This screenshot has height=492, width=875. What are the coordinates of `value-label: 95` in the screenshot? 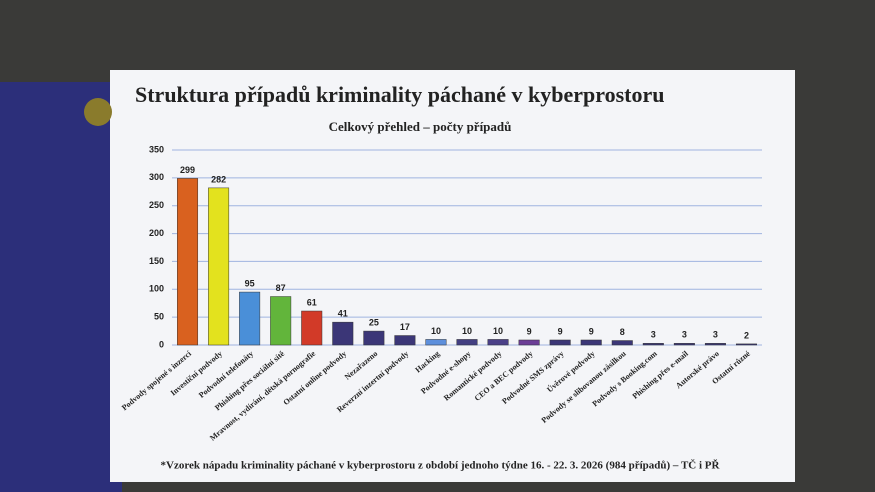 It's located at (250, 283).